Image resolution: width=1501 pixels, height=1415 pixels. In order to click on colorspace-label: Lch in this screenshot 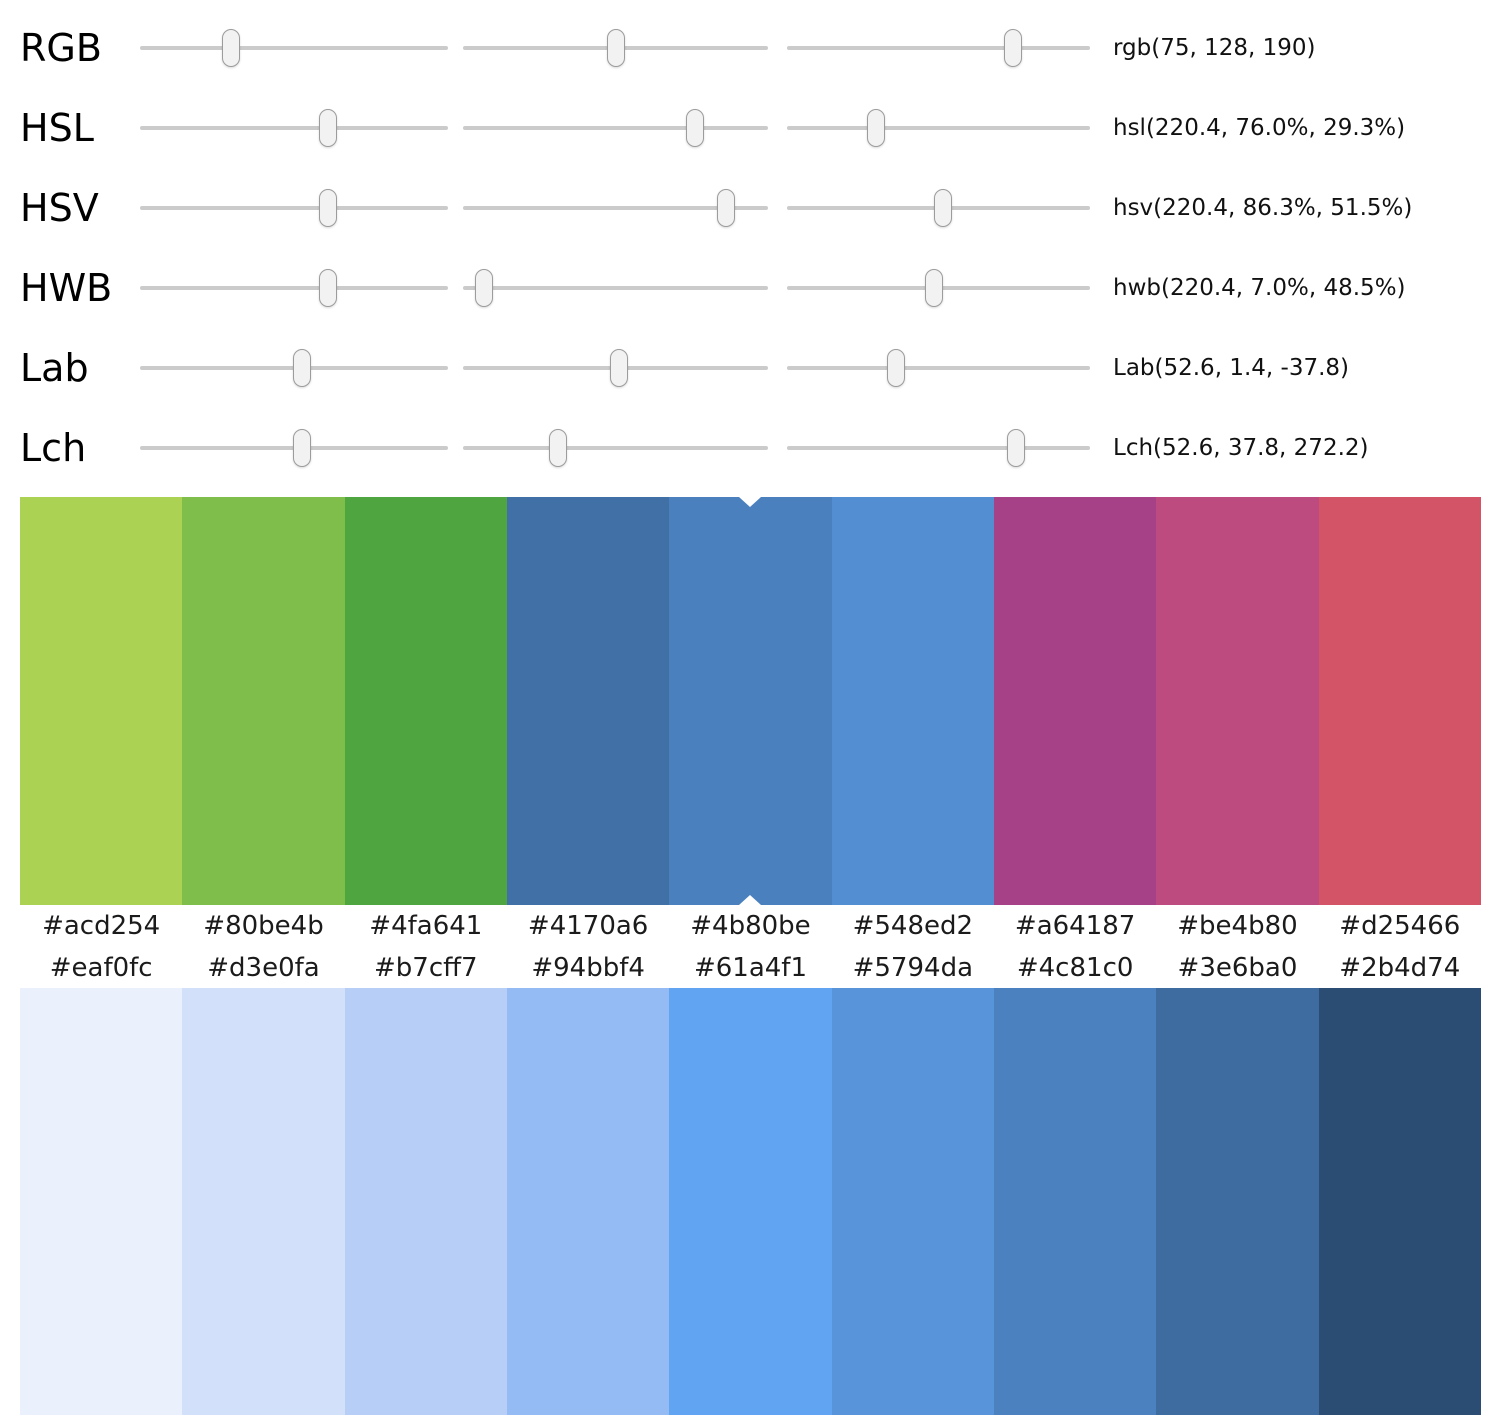, I will do `click(53, 448)`.